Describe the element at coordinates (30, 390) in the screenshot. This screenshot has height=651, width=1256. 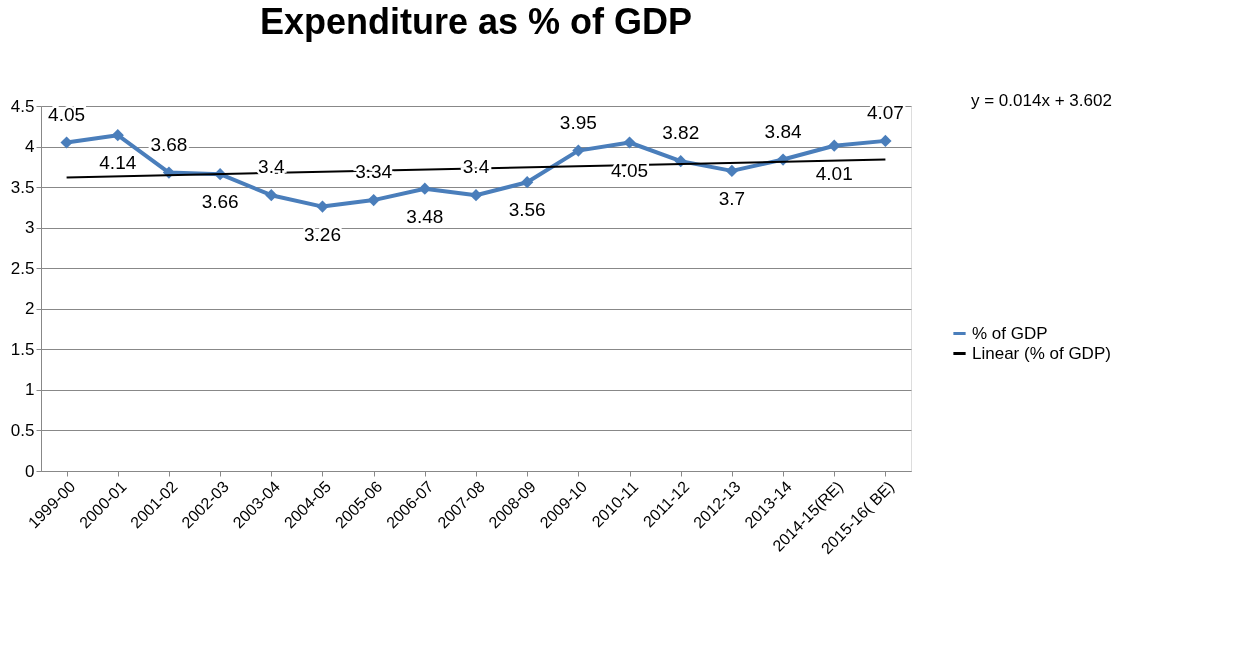
I see `y-tick-label: 1` at that location.